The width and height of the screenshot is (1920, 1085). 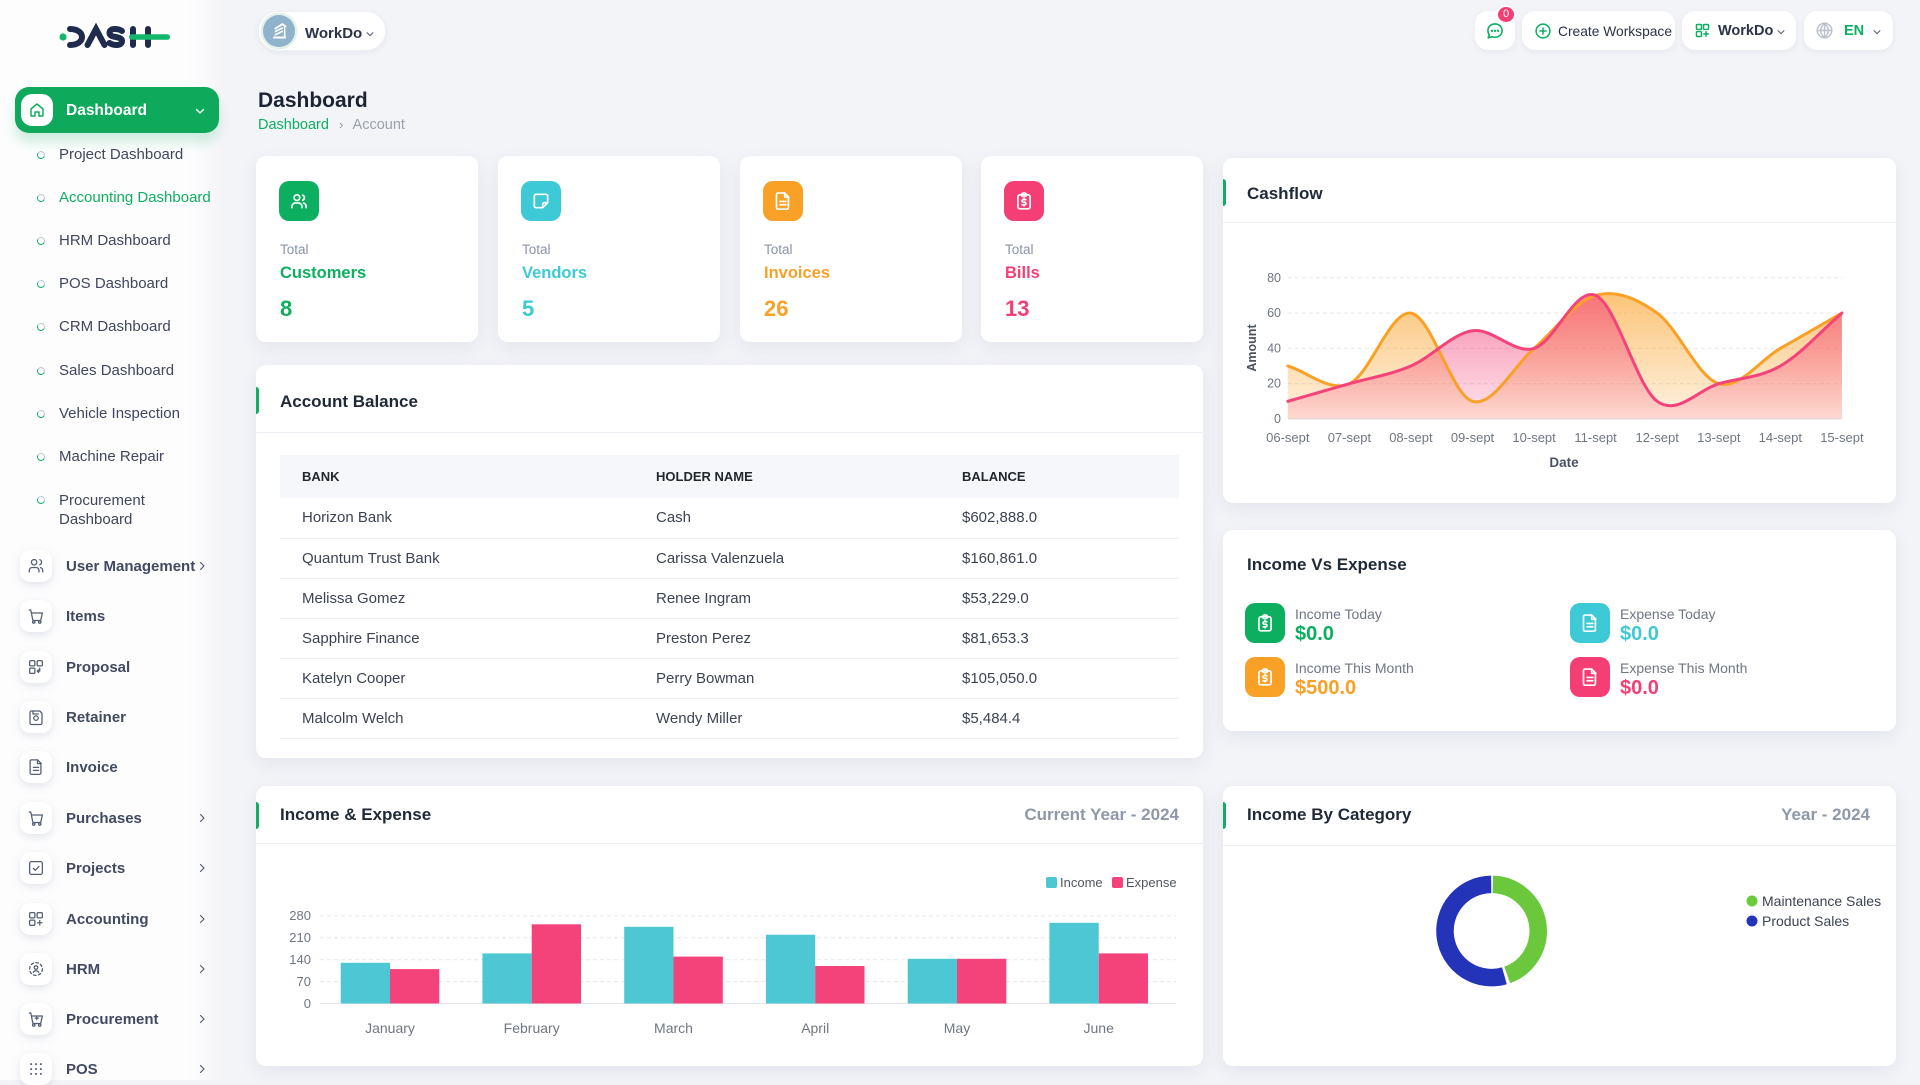 What do you see at coordinates (304, 981) in the screenshot?
I see `svg-text: 70` at bounding box center [304, 981].